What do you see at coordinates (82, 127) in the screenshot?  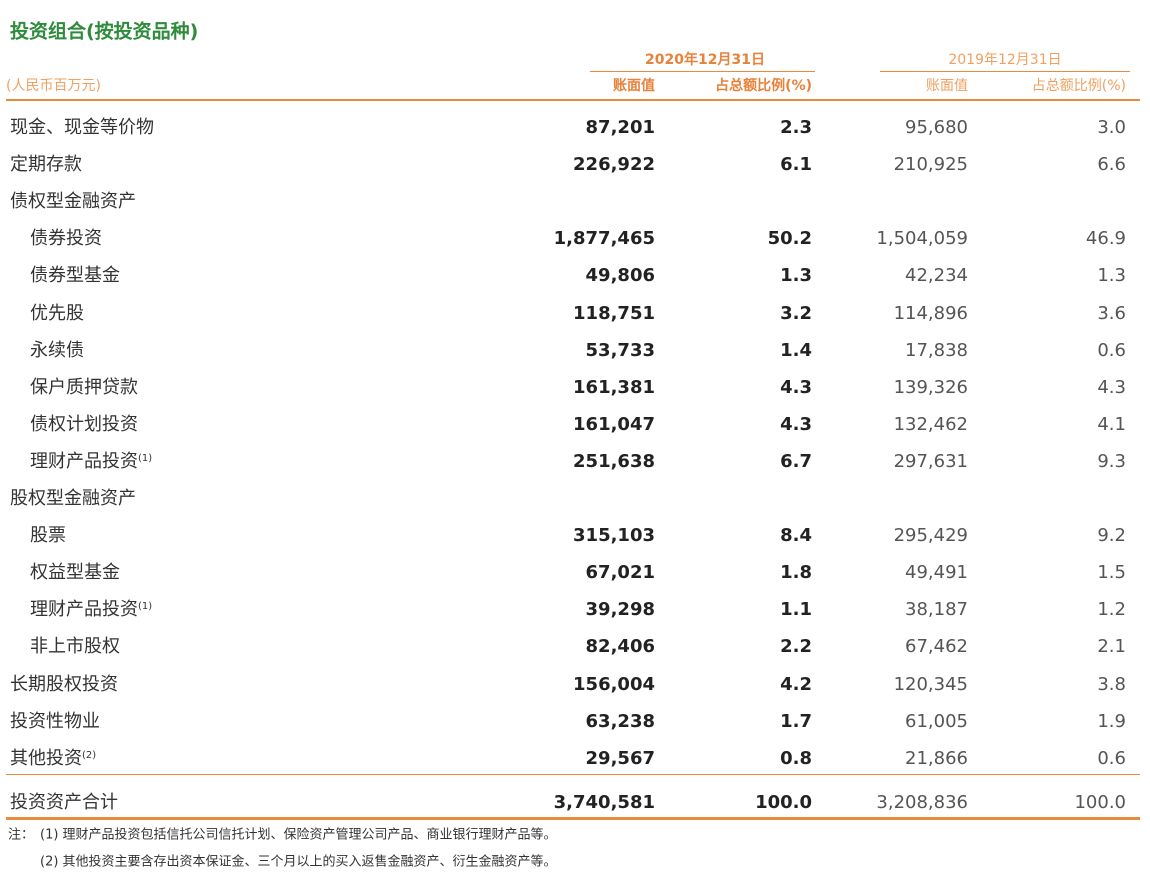 I see `row-label: 现金、现金等价物` at bounding box center [82, 127].